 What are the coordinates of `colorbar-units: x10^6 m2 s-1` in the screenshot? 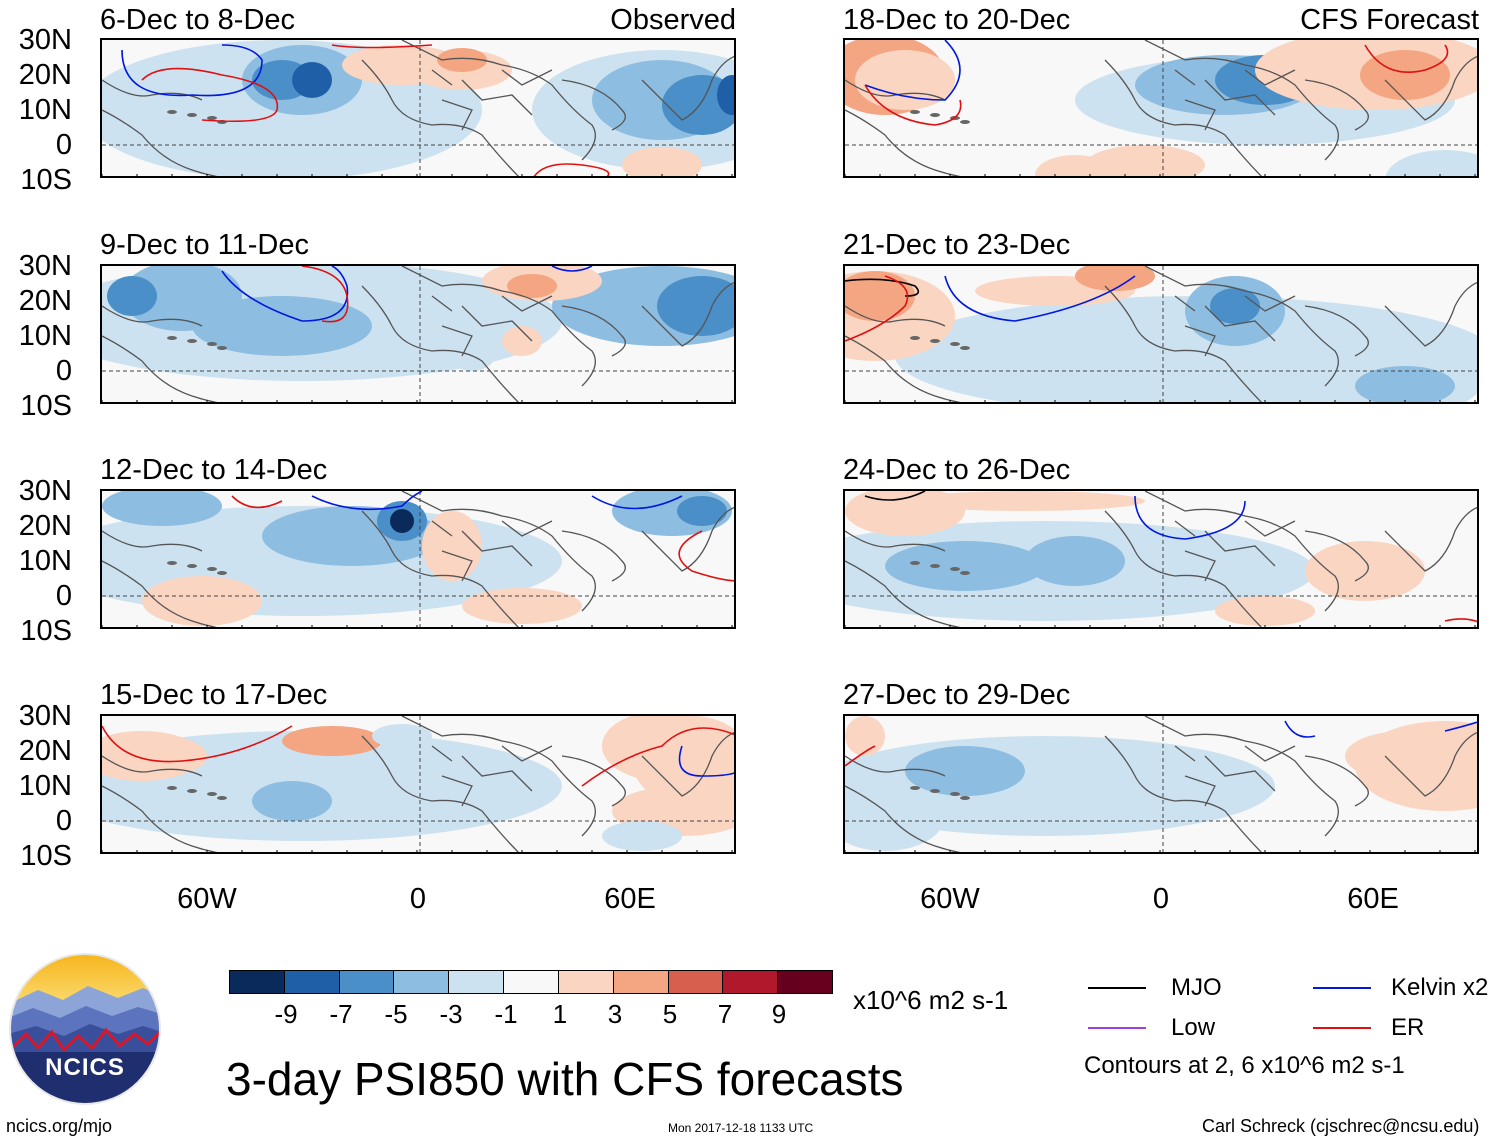 It's located at (931, 1000).